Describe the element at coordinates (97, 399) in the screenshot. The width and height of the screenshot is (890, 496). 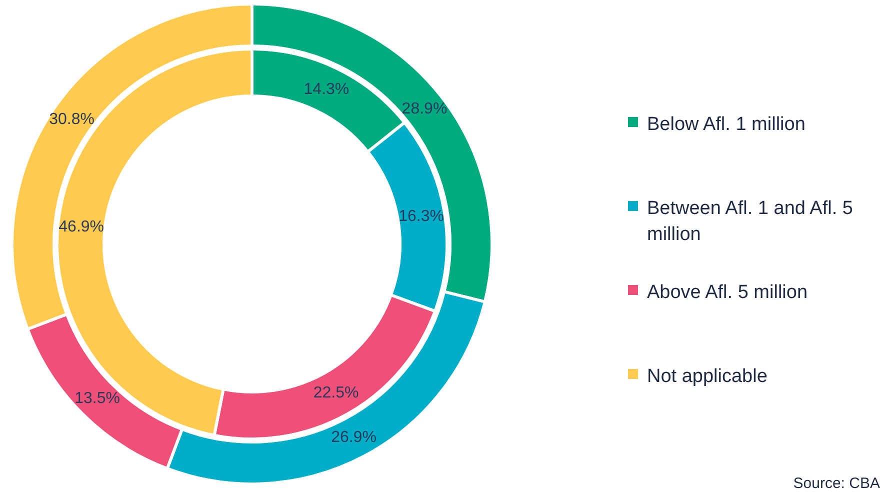
I see `data-label: 13.5%` at that location.